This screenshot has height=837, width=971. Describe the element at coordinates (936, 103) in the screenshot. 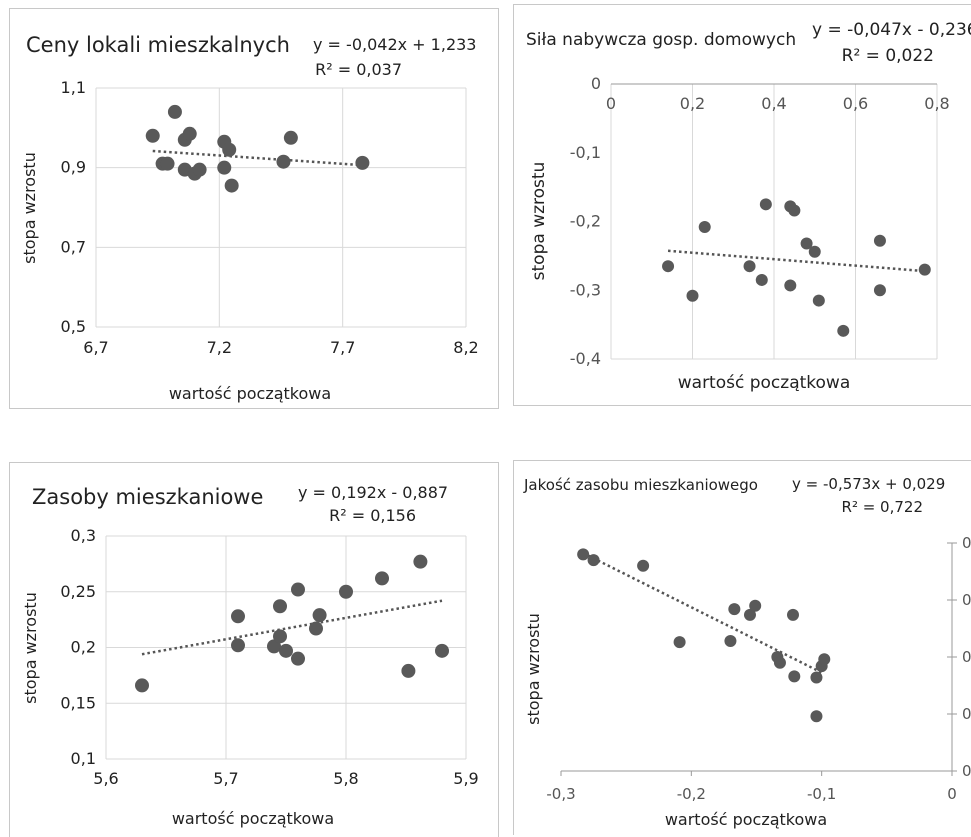

I see `x-tick-label: 0,8` at that location.